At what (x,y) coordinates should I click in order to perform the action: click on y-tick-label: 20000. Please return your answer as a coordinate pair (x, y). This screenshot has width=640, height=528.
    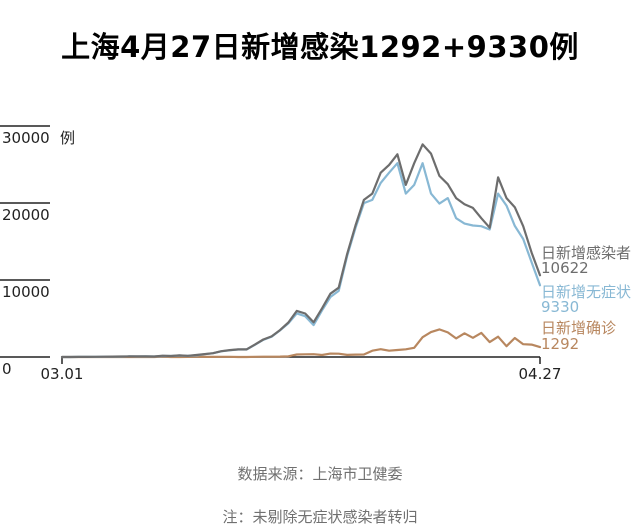
    Looking at the image, I should click on (26, 215).